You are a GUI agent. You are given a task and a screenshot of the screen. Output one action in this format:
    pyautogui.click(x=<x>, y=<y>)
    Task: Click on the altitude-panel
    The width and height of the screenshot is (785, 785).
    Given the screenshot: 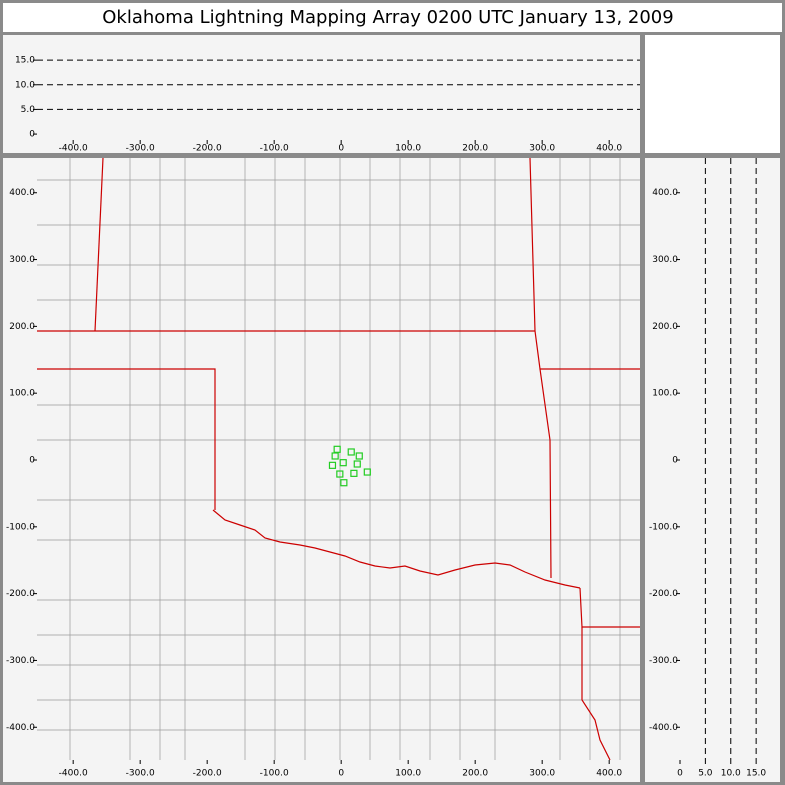 What is the action you would take?
    pyautogui.click(x=321, y=94)
    